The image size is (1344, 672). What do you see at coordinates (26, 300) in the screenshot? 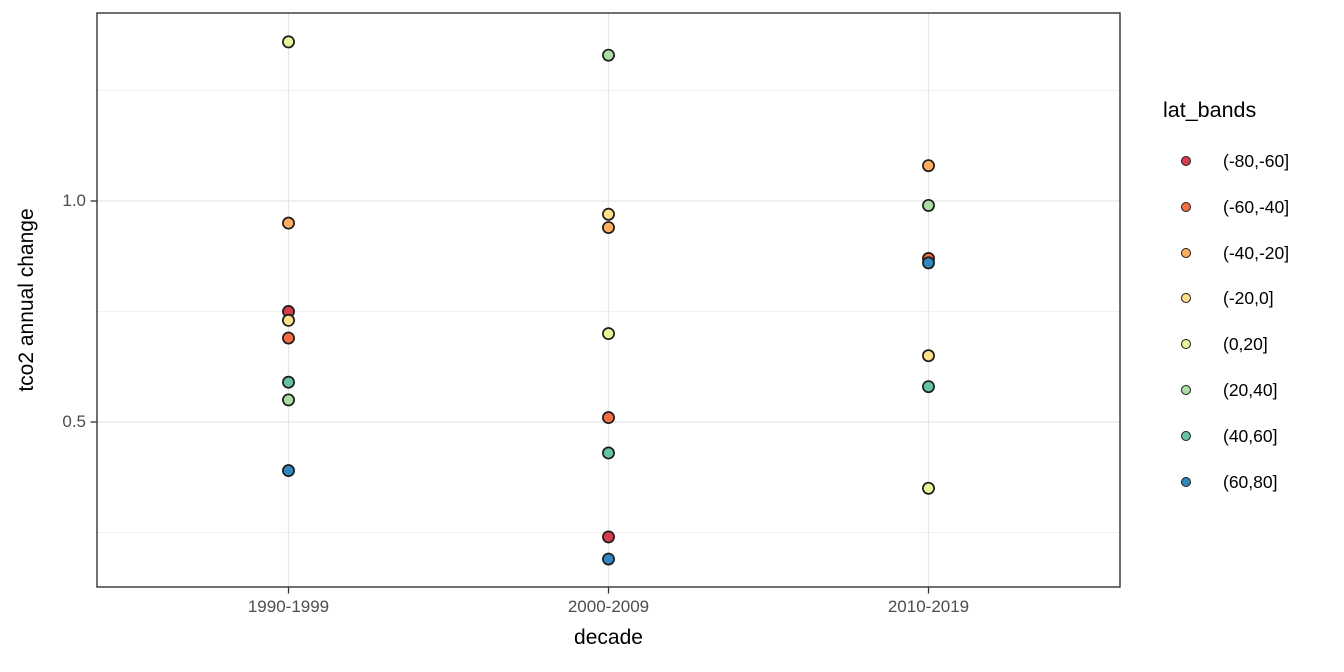
I see `y-axis-title: tco2 annual change` at bounding box center [26, 300].